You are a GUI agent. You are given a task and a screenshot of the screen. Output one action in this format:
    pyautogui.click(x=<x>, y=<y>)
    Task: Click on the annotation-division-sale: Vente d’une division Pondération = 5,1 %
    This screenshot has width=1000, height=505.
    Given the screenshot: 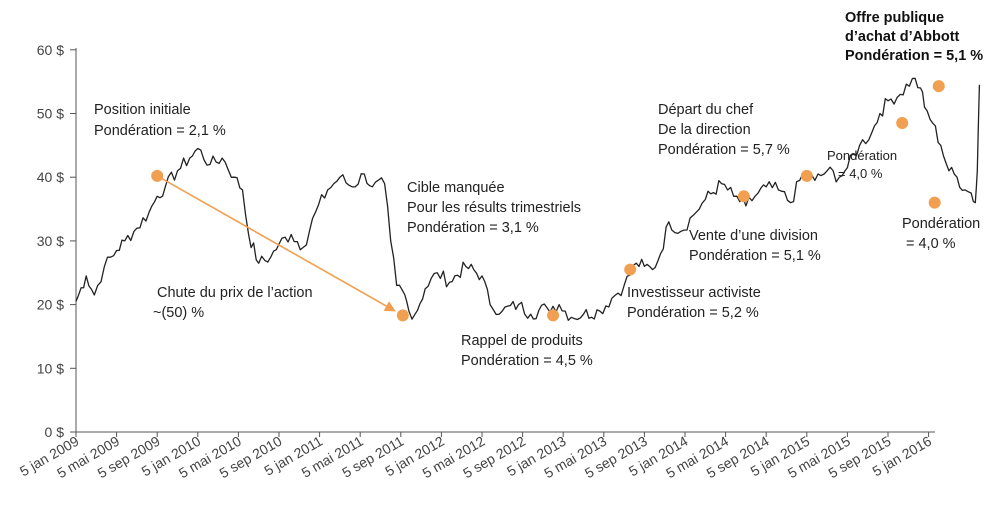 What is the action you would take?
    pyautogui.click(x=755, y=246)
    